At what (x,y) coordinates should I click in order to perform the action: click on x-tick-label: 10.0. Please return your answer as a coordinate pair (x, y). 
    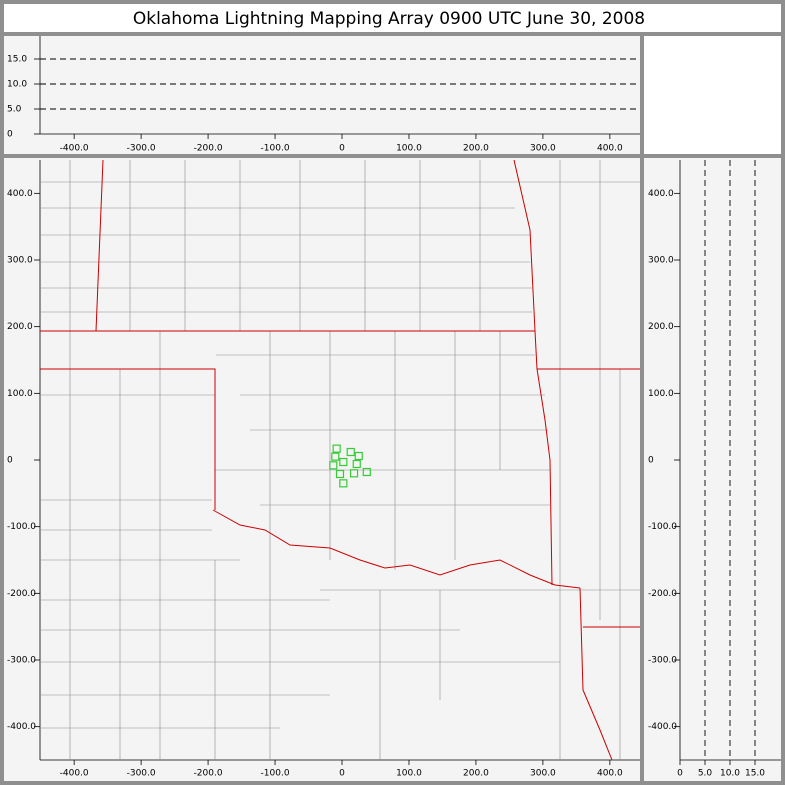
    Looking at the image, I should click on (730, 774).